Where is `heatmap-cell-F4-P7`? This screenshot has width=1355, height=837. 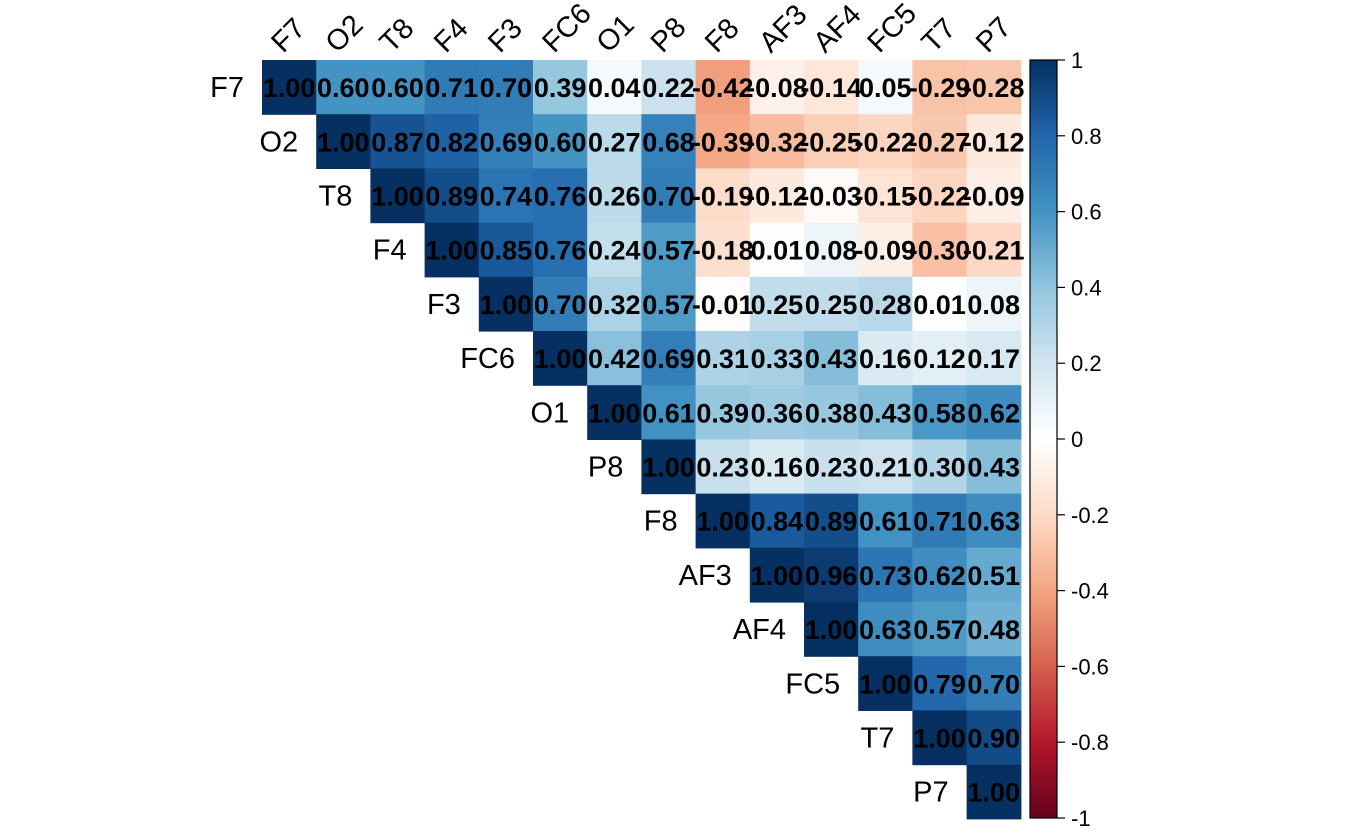
heatmap-cell-F4-P7 is located at coordinates (994, 250).